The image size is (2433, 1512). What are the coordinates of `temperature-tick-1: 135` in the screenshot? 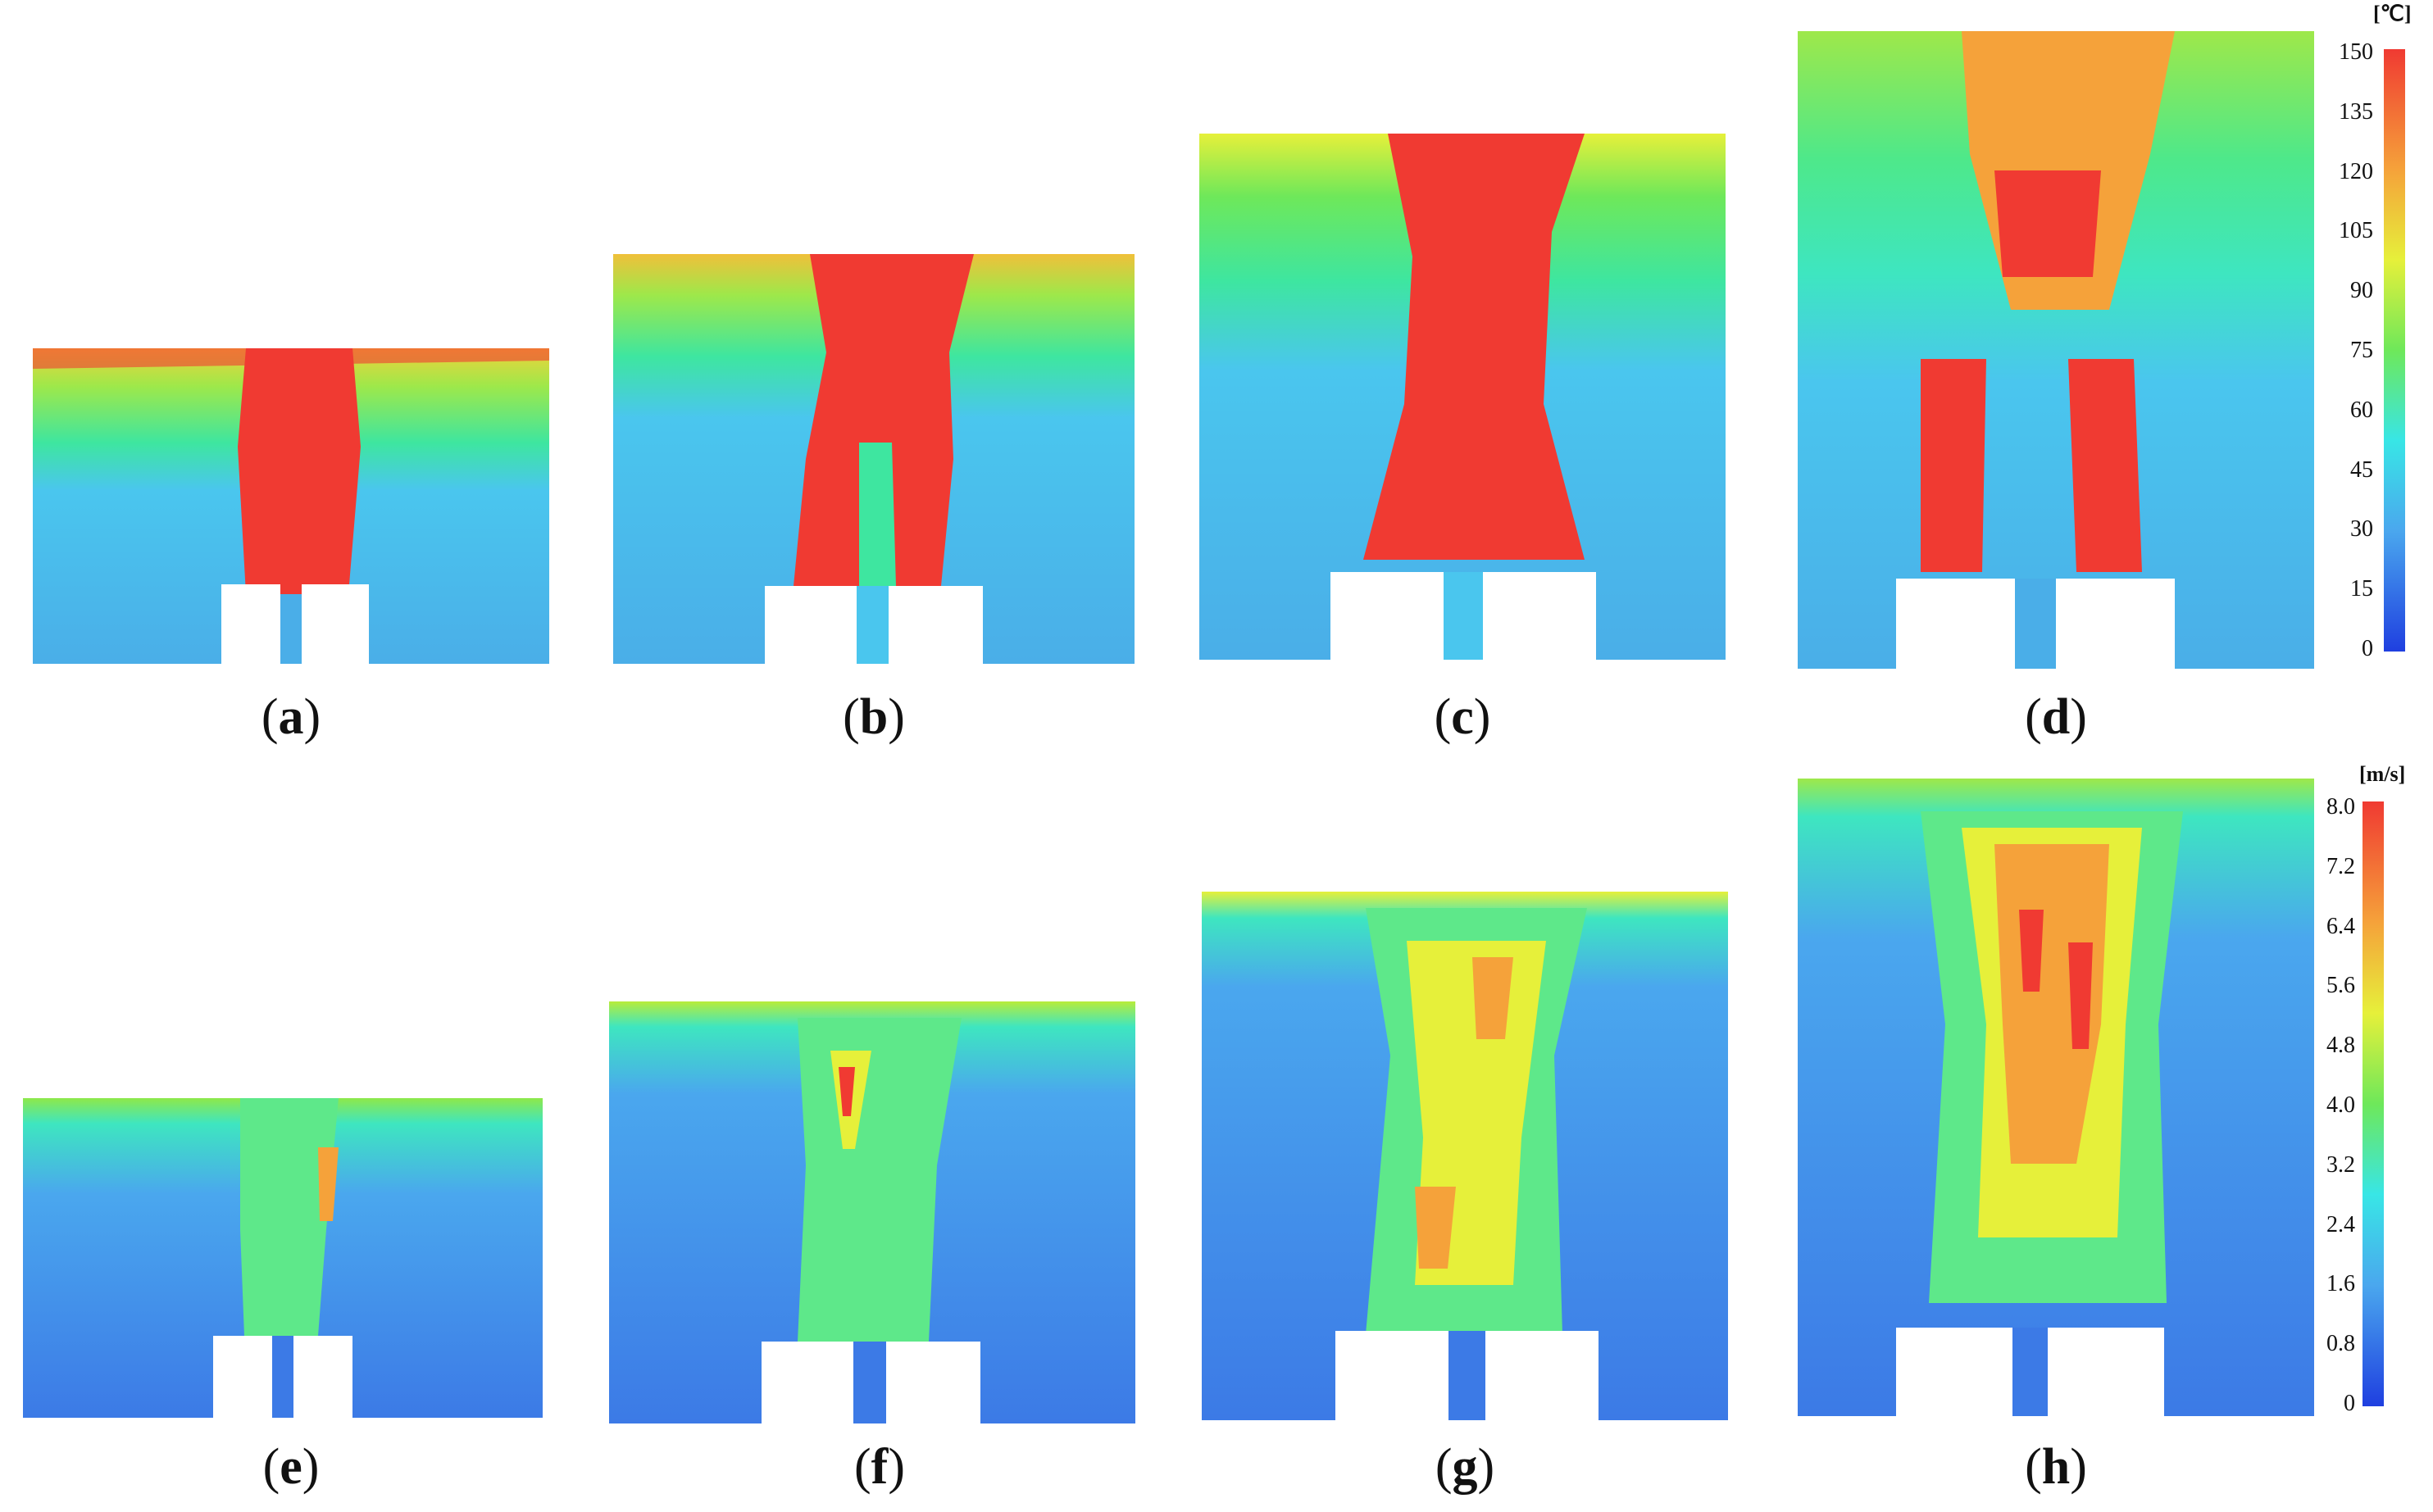 It's located at (2356, 111).